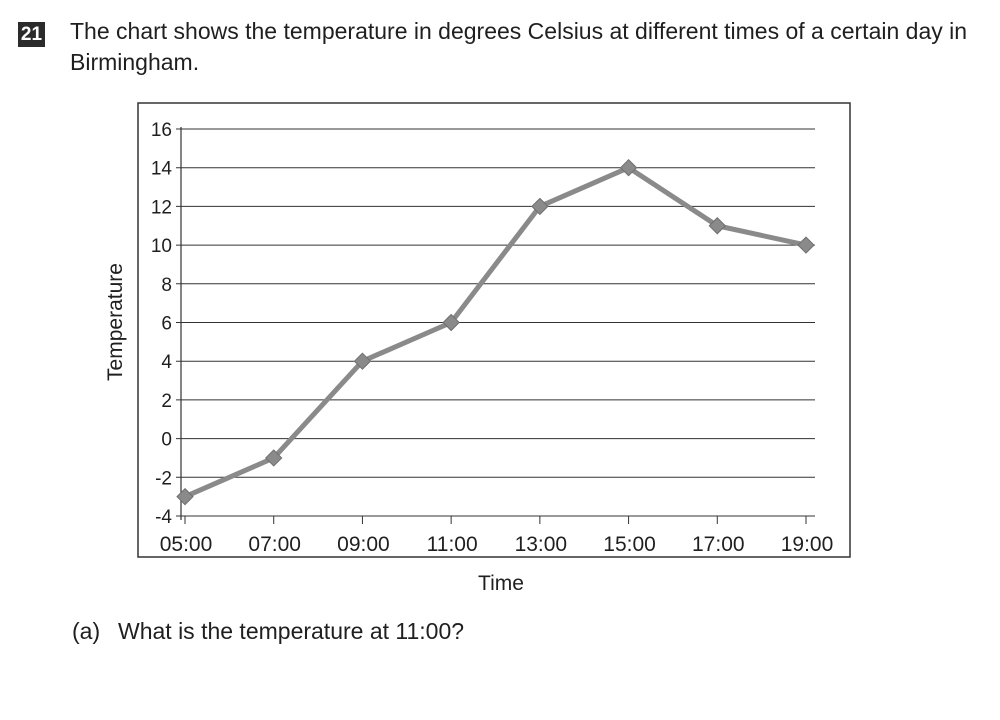 Image resolution: width=1000 pixels, height=720 pixels. Describe the element at coordinates (166, 362) in the screenshot. I see `y-tick-label: 4` at that location.